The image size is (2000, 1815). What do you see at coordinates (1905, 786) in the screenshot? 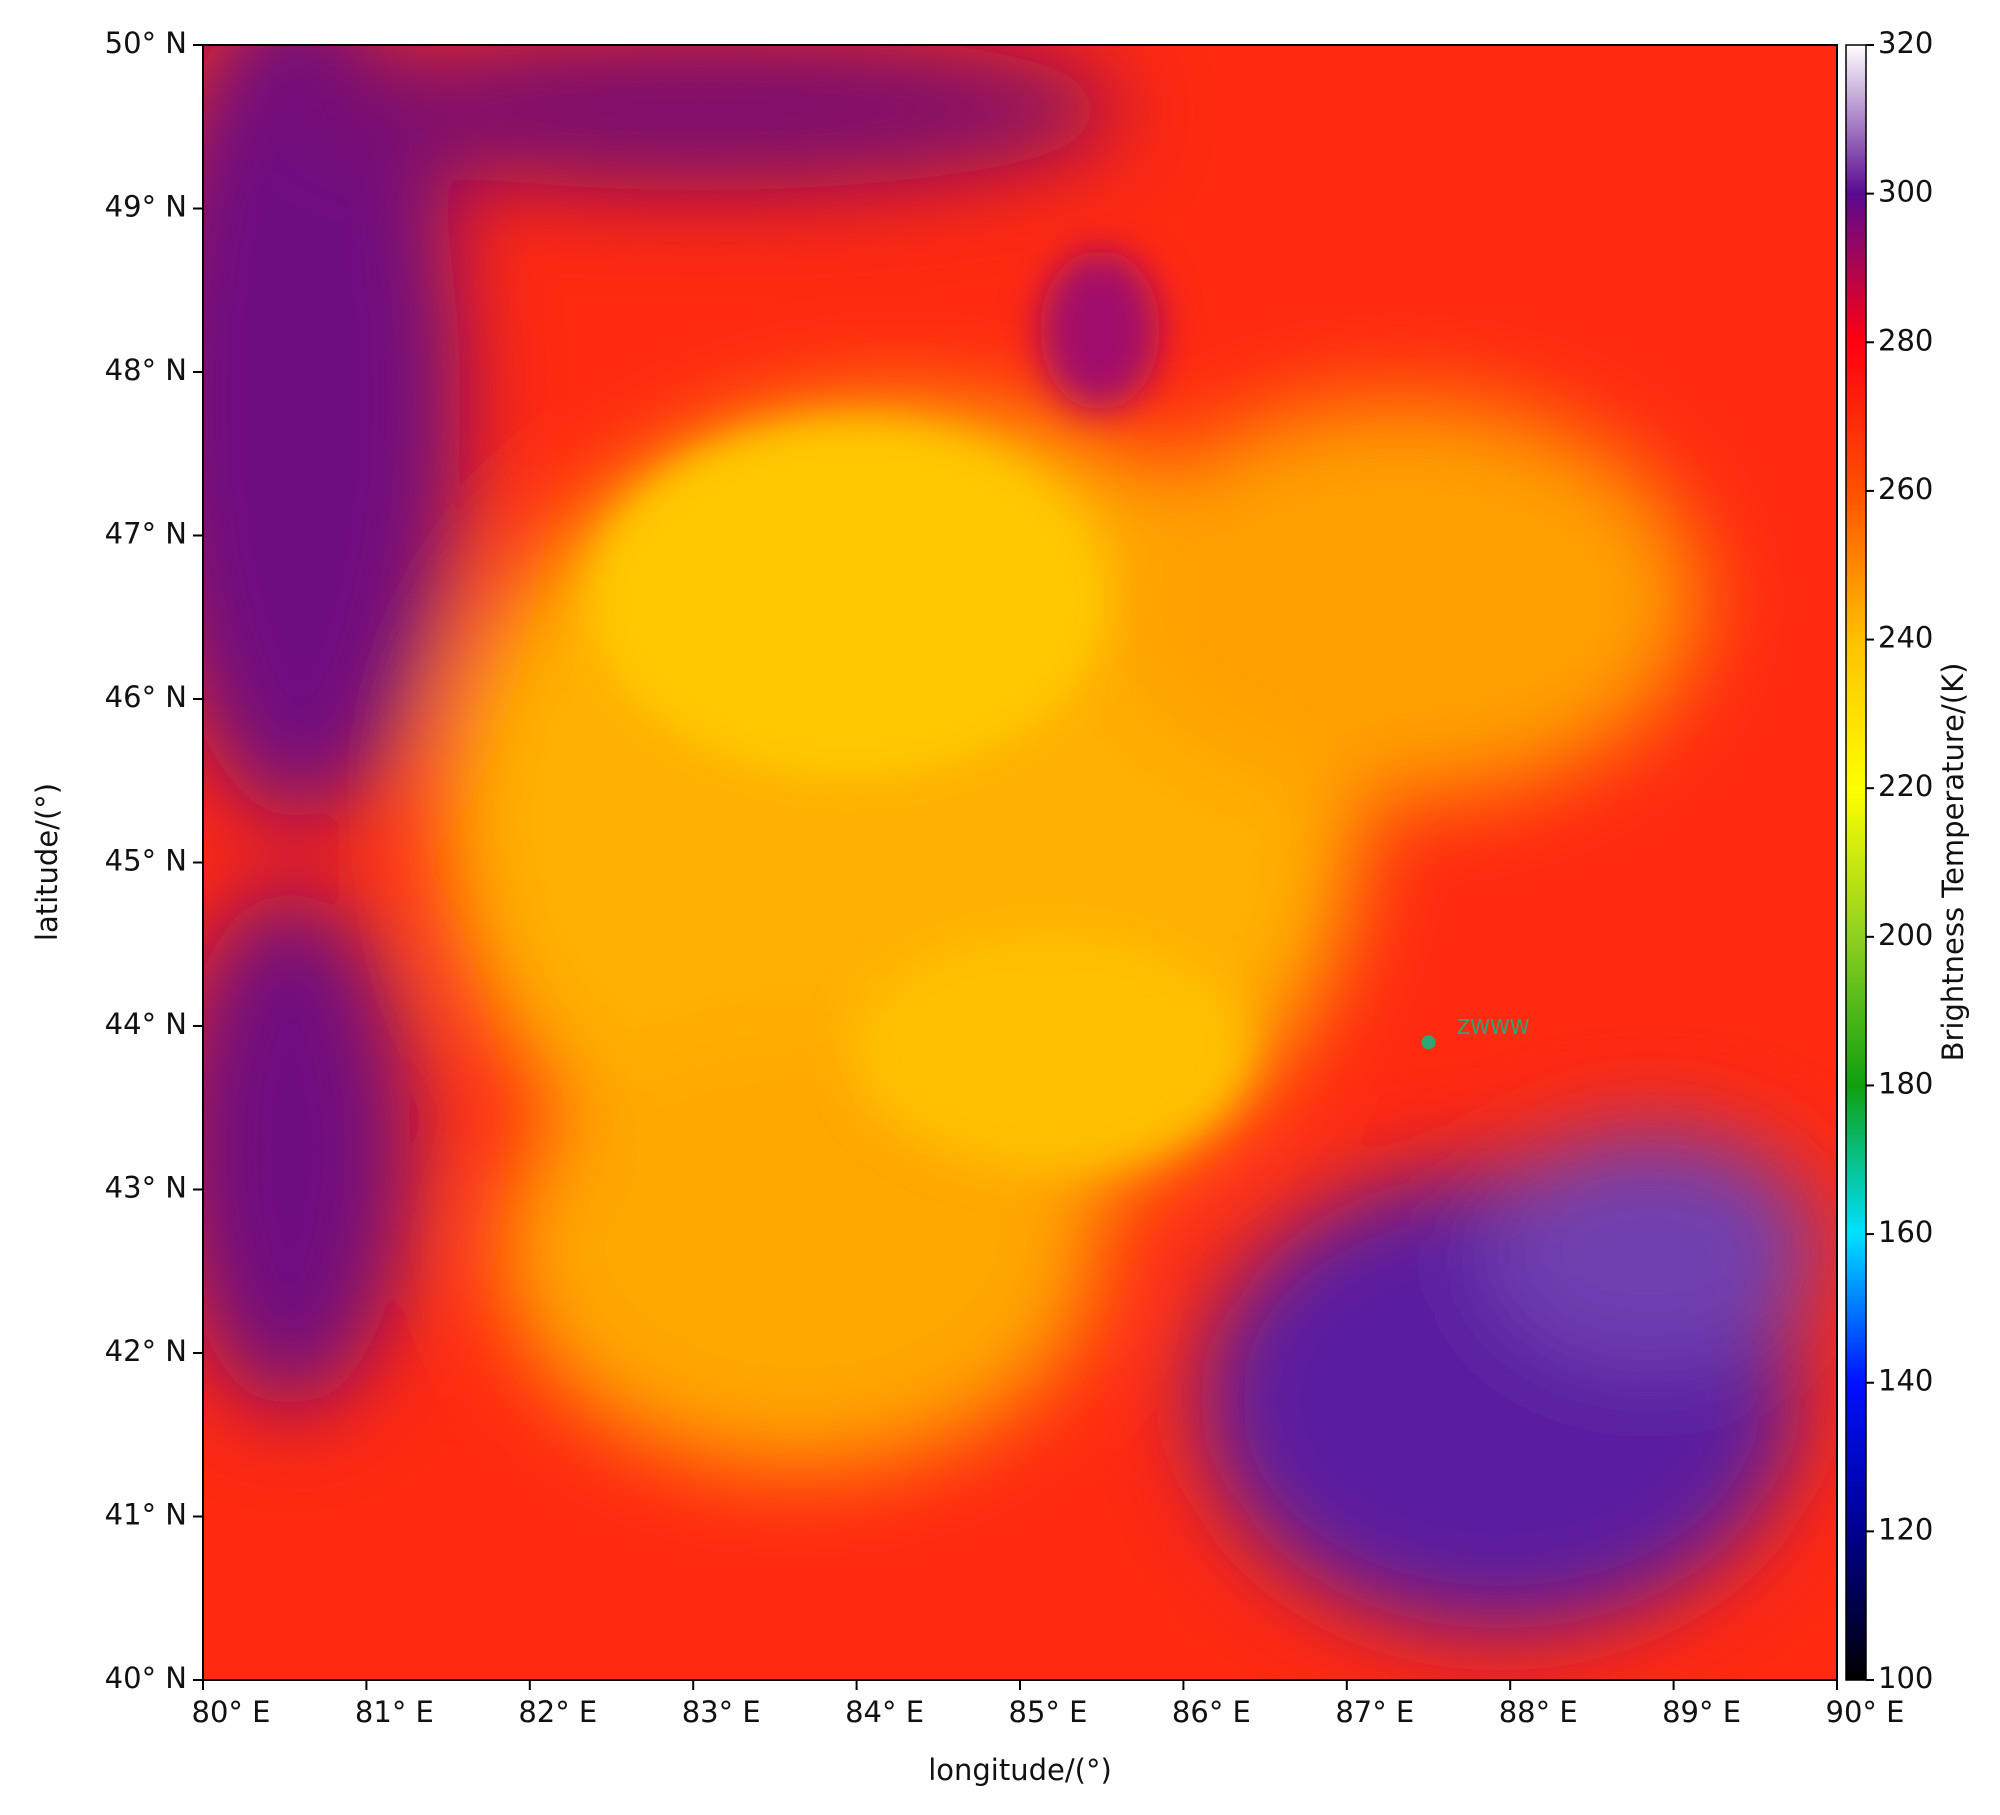
I see `colorbar-tick-label: 220` at bounding box center [1905, 786].